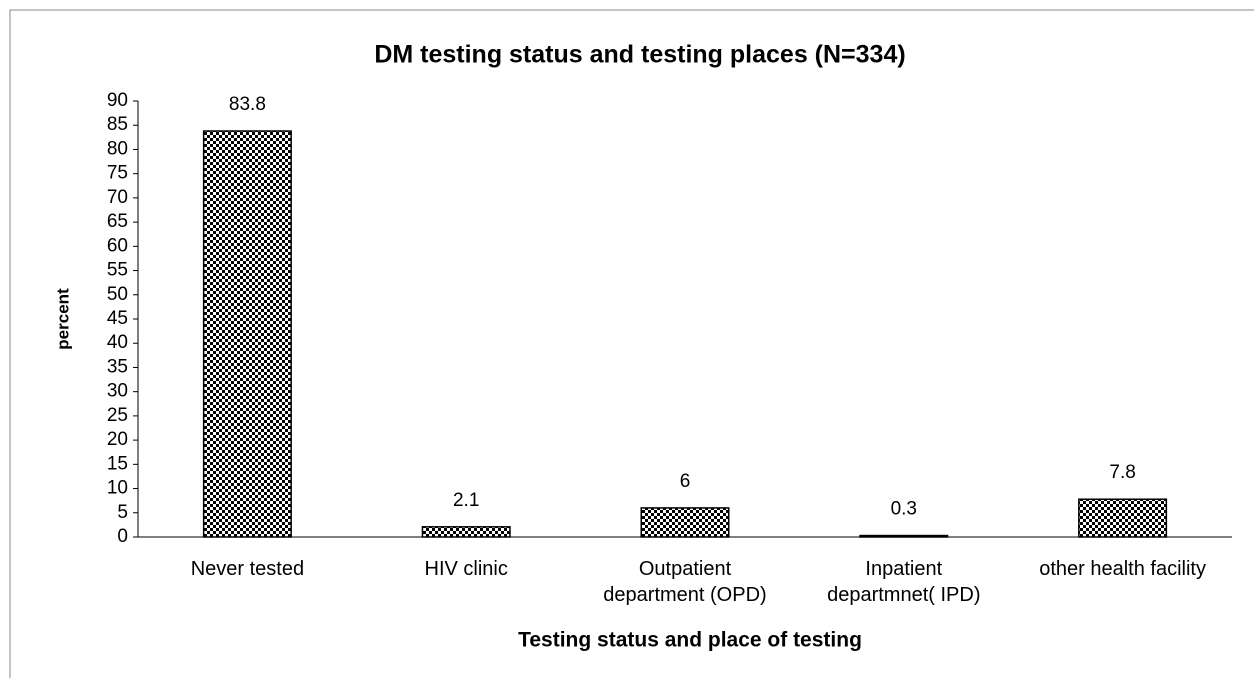 This screenshot has width=1254, height=678. Describe the element at coordinates (117, 221) in the screenshot. I see `y-tick-label: 65` at that location.